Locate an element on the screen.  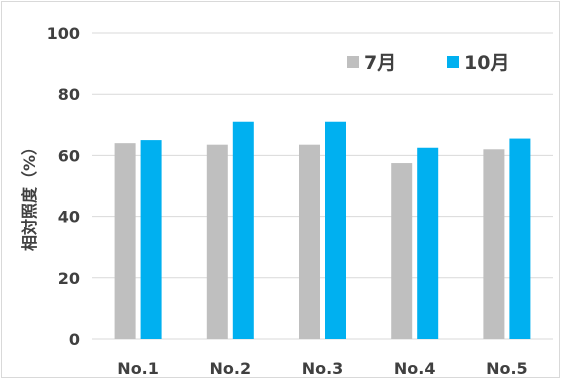
y-axis-ticks: 0 20 40 60 80 100 is located at coordinates (63, 186).